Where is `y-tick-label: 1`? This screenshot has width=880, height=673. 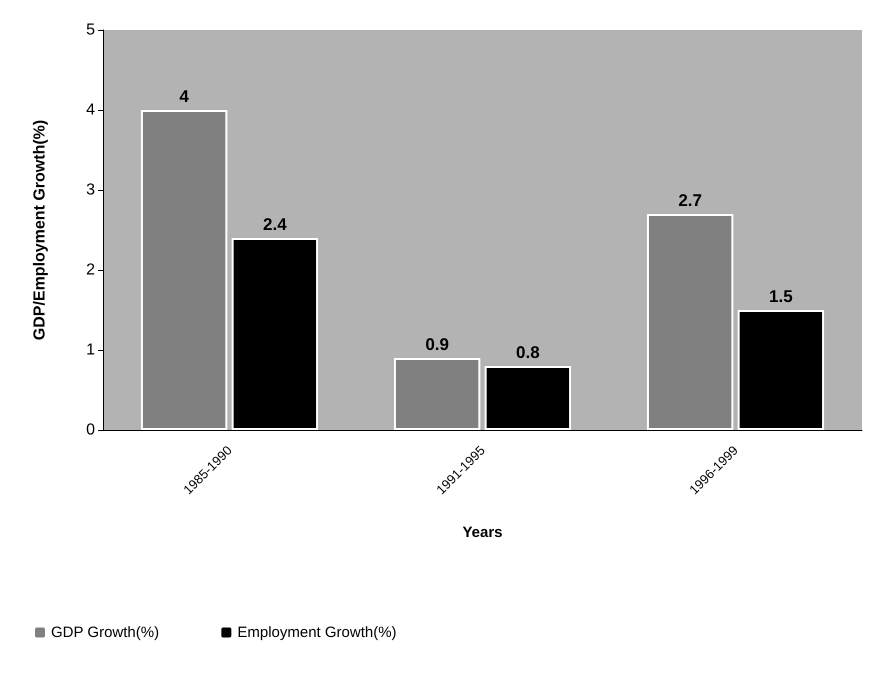
y-tick-label: 1 is located at coordinates (91, 350).